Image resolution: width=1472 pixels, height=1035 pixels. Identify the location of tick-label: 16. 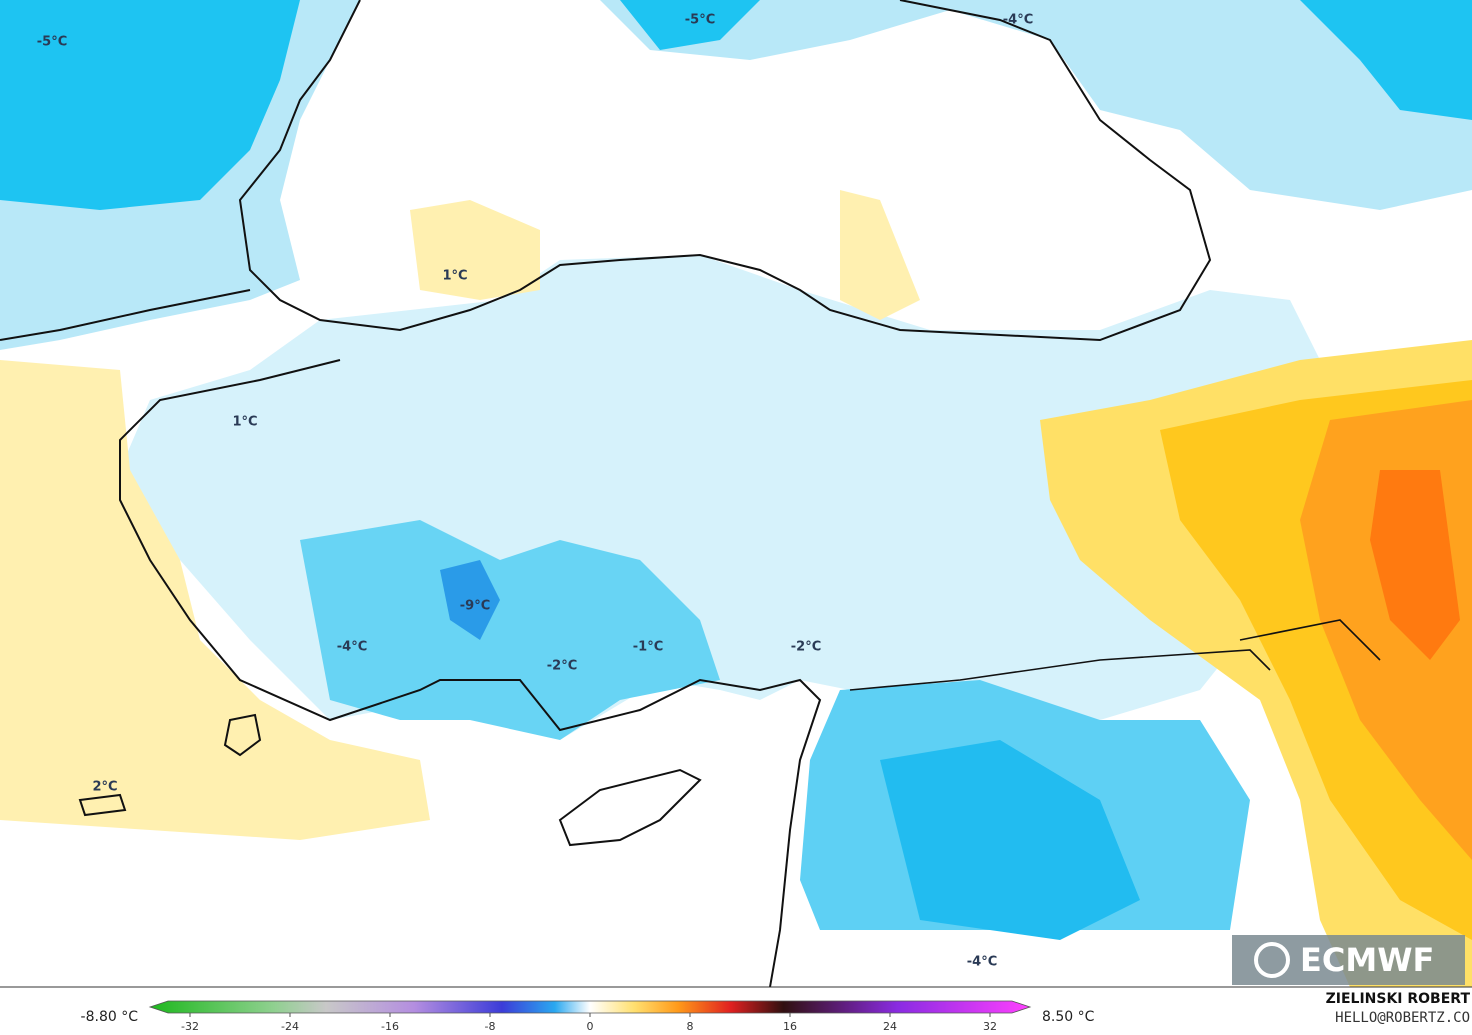
(790, 1026).